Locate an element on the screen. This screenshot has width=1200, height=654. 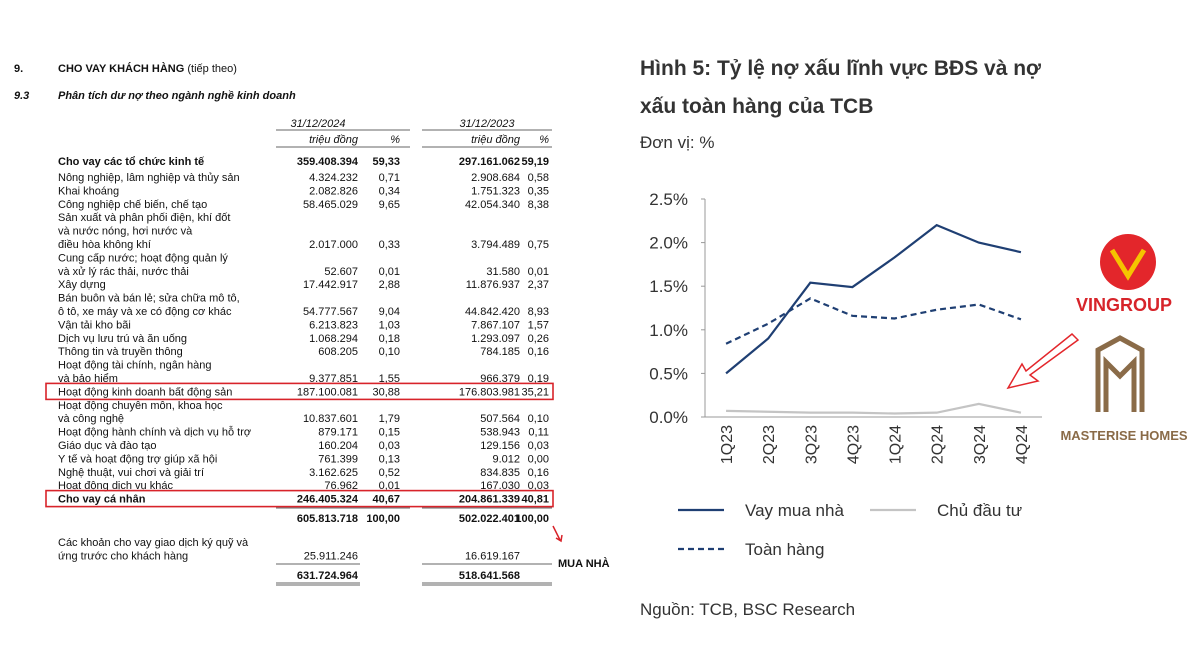
cell: 0,52 is located at coordinates (389, 473).